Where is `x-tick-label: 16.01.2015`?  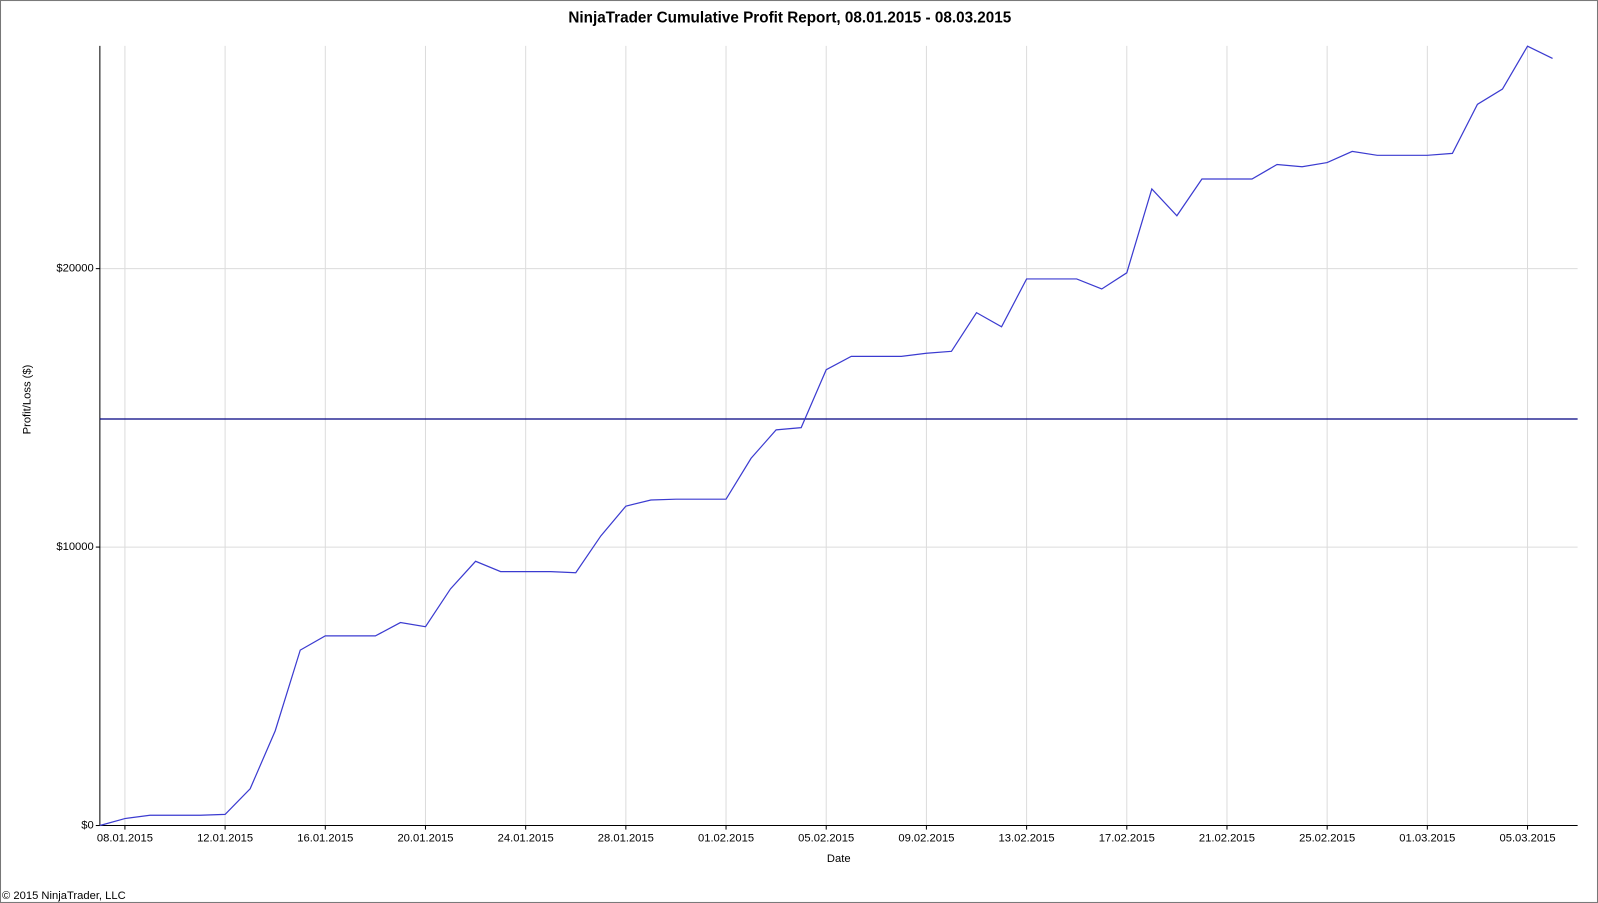 x-tick-label: 16.01.2015 is located at coordinates (325, 839).